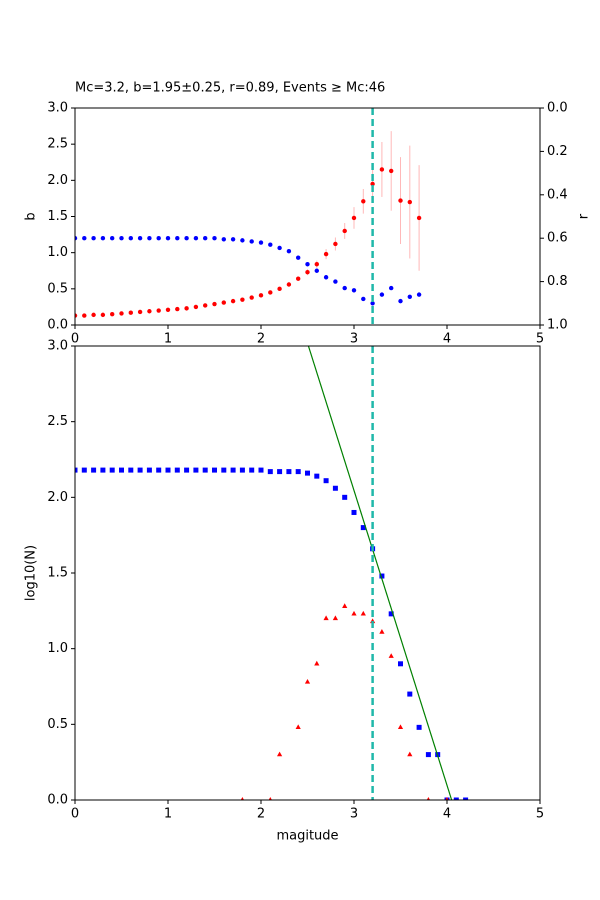  What do you see at coordinates (57, 497) in the screenshot?
I see `y-tick-label: 2.0` at bounding box center [57, 497].